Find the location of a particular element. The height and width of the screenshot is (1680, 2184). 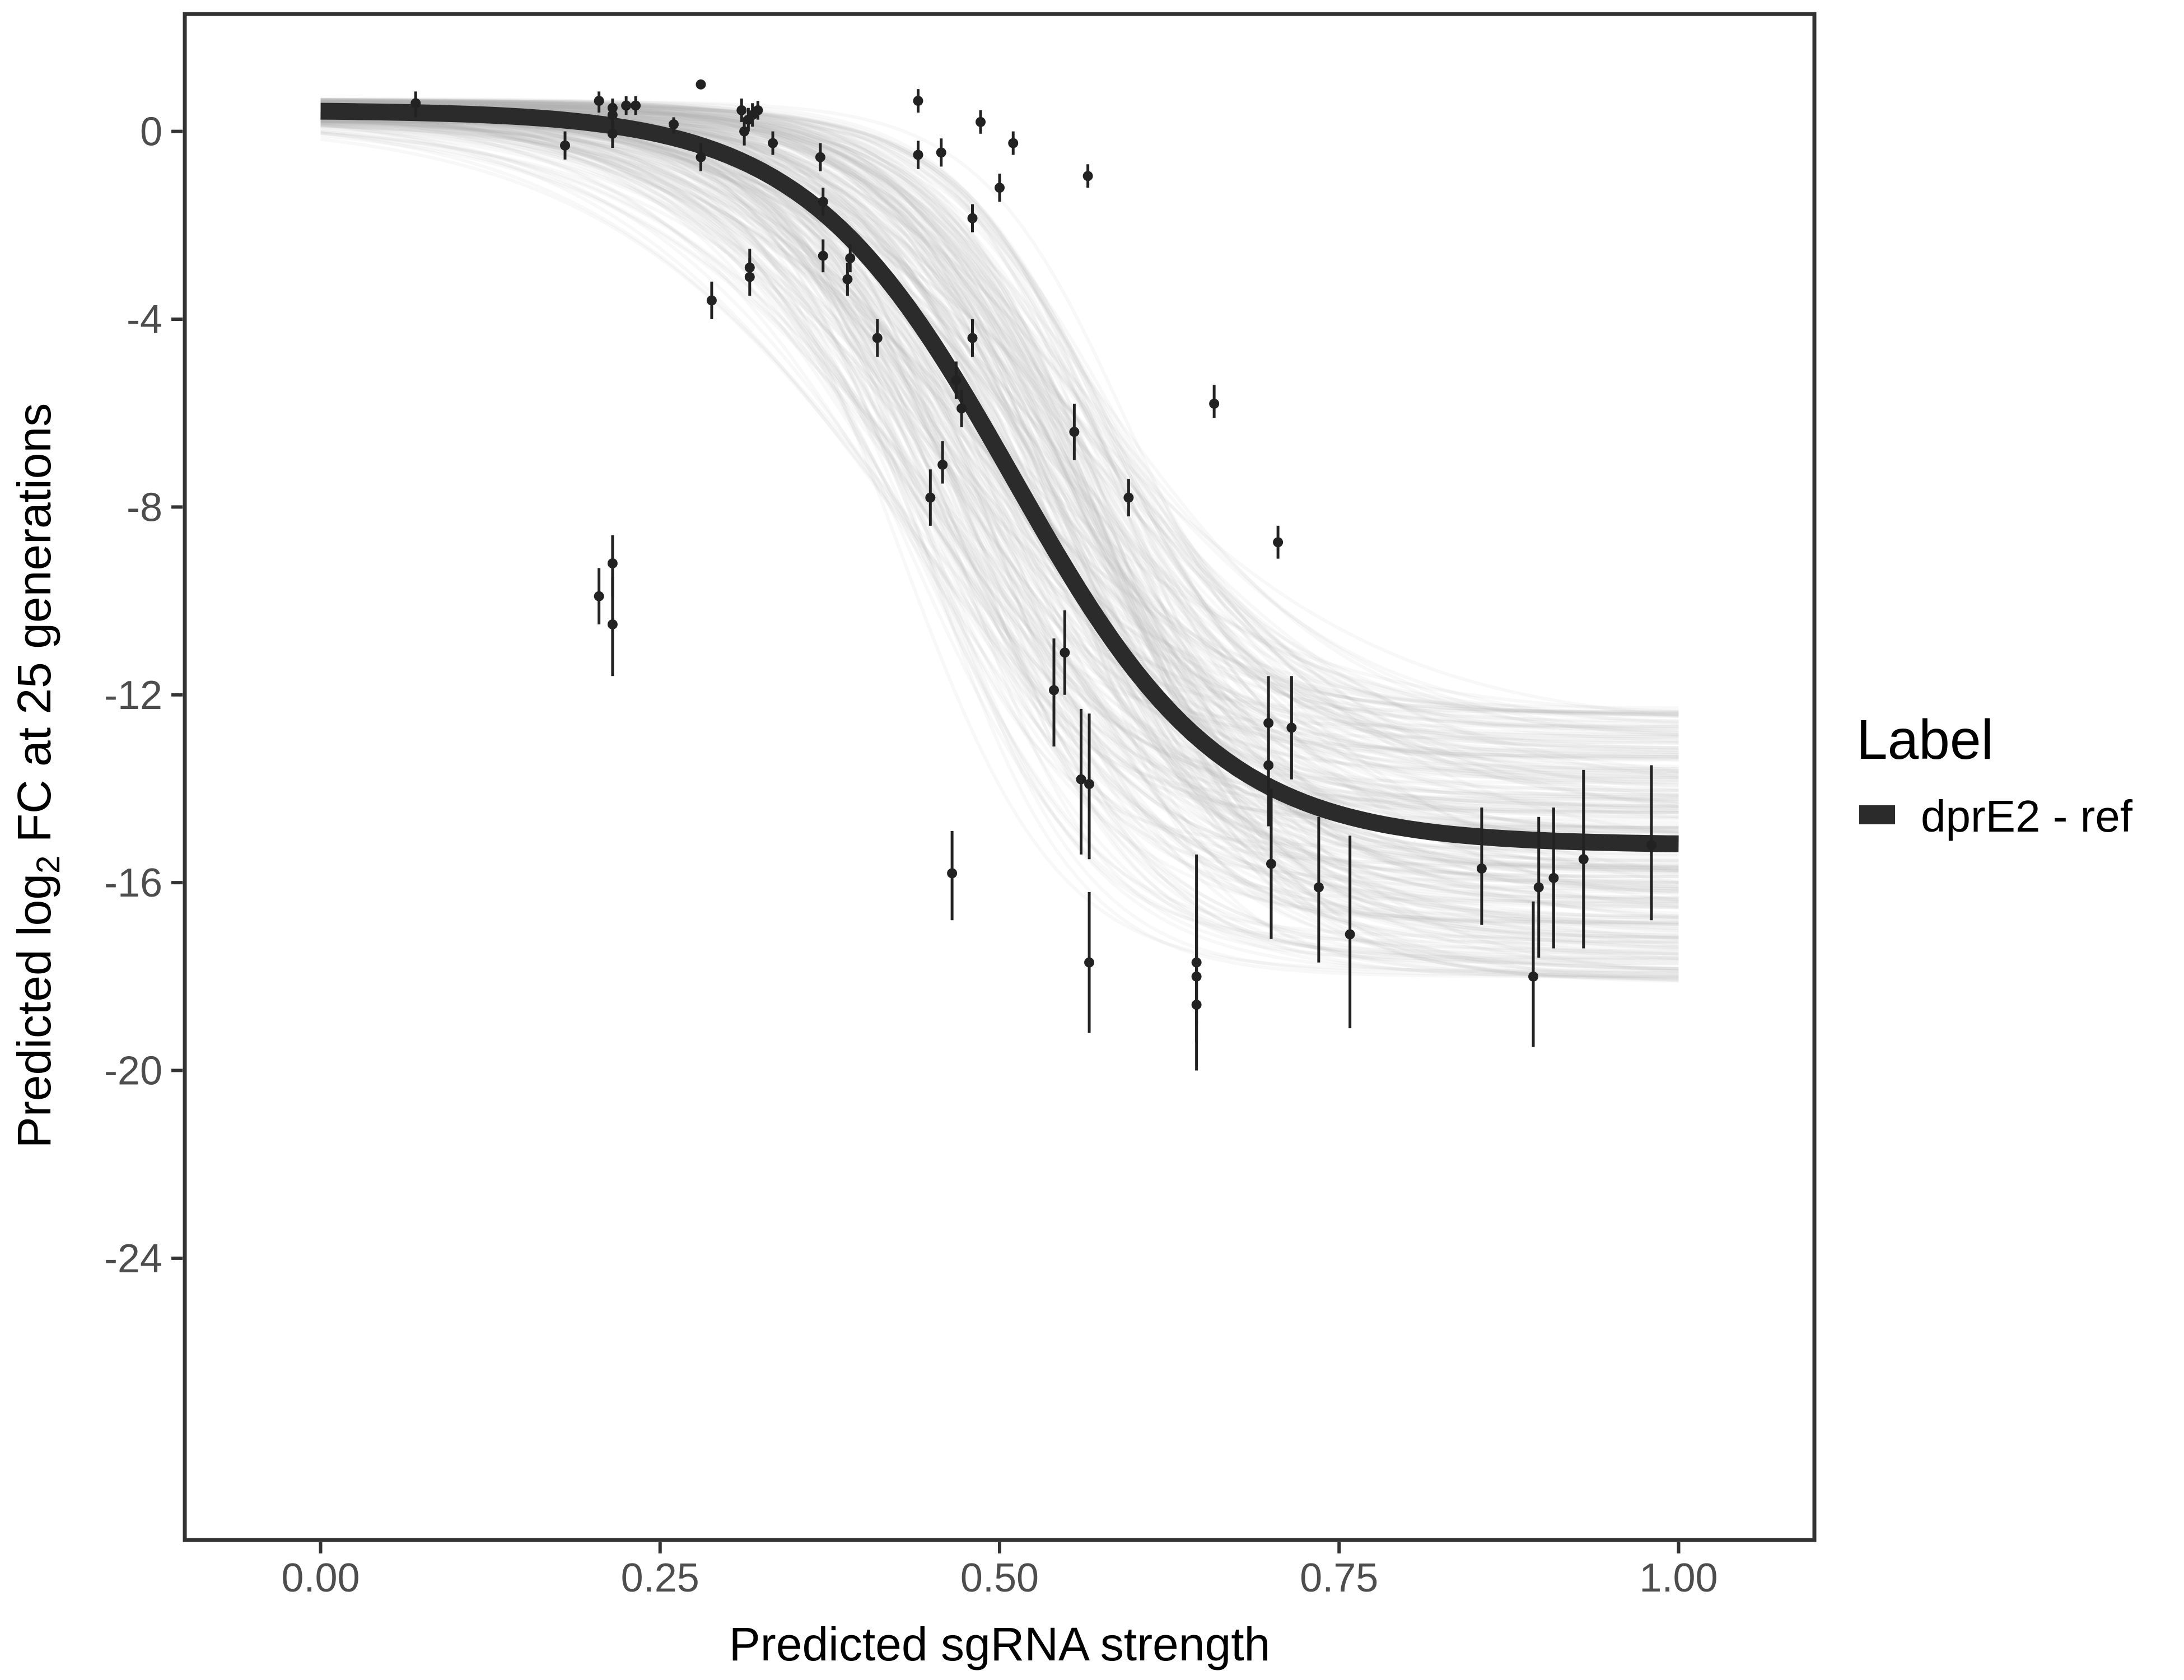

y-axis-title-subscript: 2 is located at coordinates (49, 865).